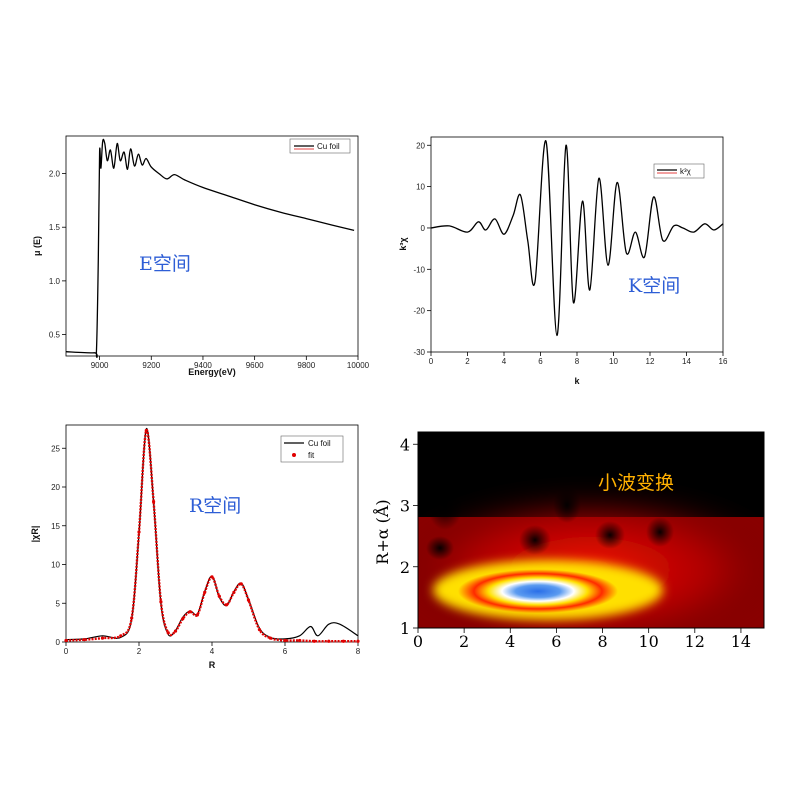 This screenshot has height=800, width=800. I want to click on x-tick-label: 9200, so click(151, 365).